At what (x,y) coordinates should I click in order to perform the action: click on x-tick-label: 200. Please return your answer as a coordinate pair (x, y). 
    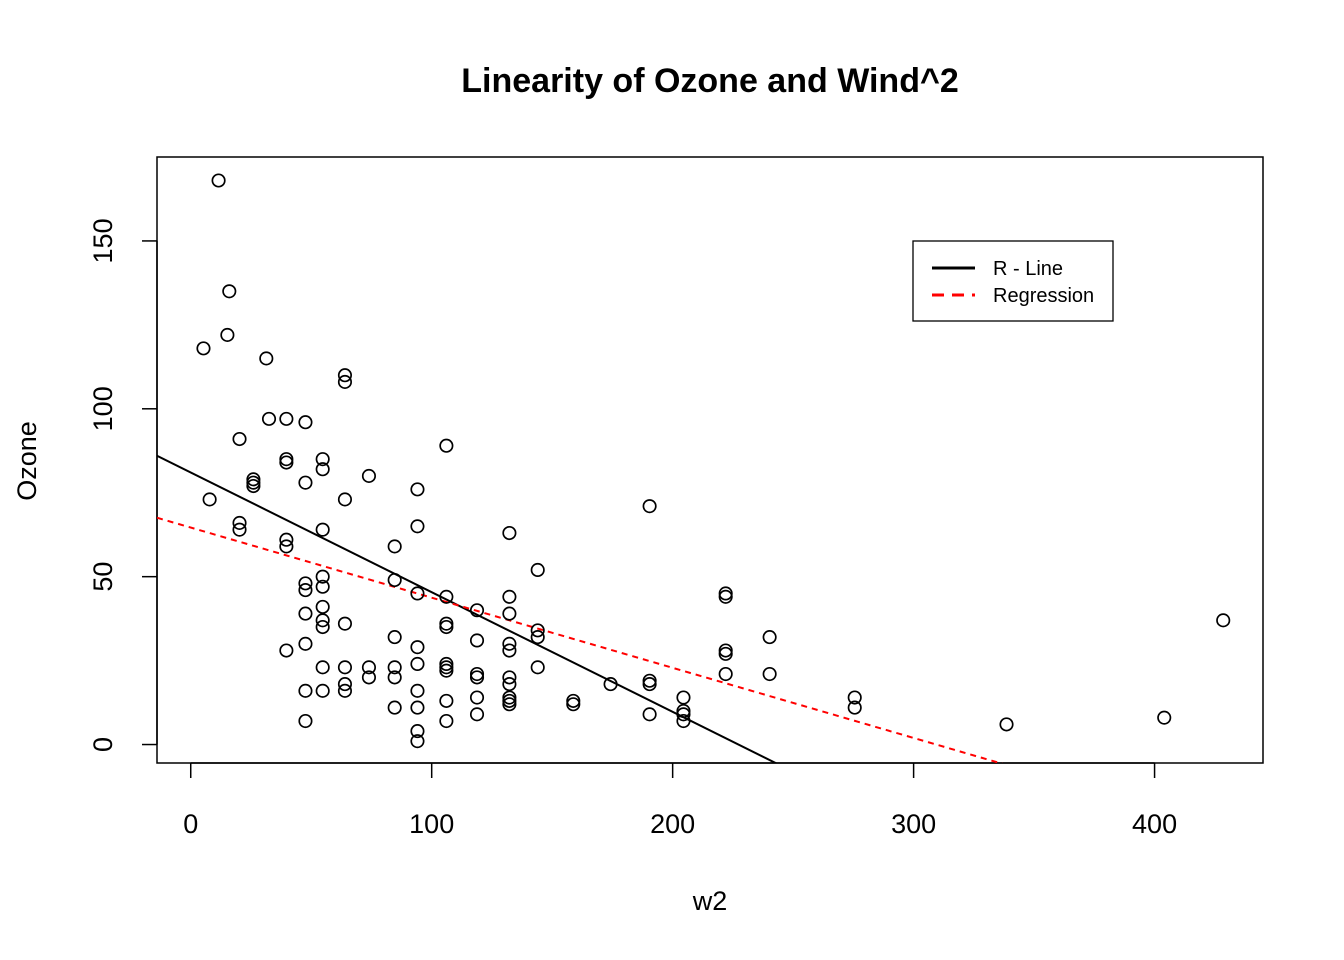
    Looking at the image, I should click on (672, 824).